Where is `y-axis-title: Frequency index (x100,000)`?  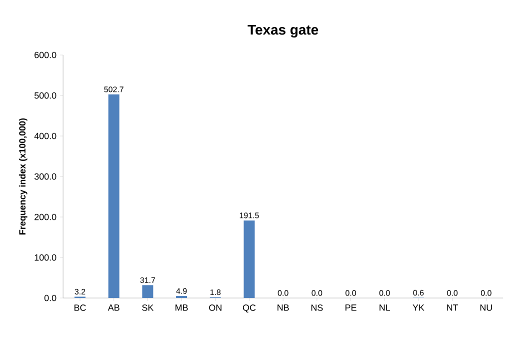
y-axis-title: Frequency index (x100,000) is located at coordinates (23, 176).